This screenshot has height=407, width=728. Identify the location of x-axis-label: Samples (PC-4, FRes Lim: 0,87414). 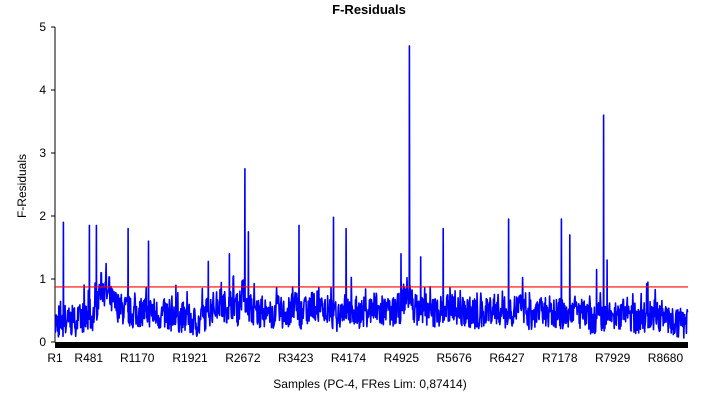
(369, 384).